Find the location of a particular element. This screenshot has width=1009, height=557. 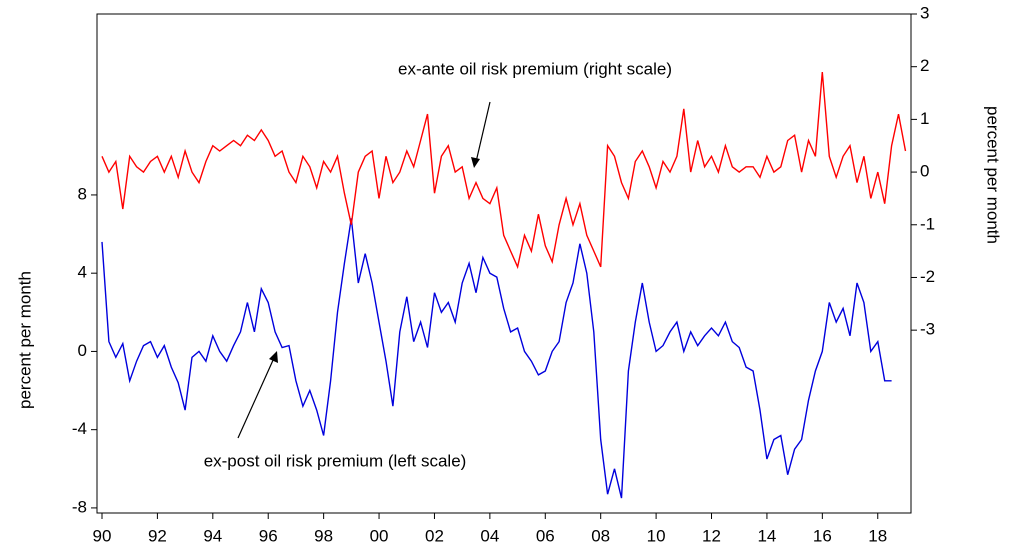

y2-tick-label: -3 is located at coordinates (927, 329).